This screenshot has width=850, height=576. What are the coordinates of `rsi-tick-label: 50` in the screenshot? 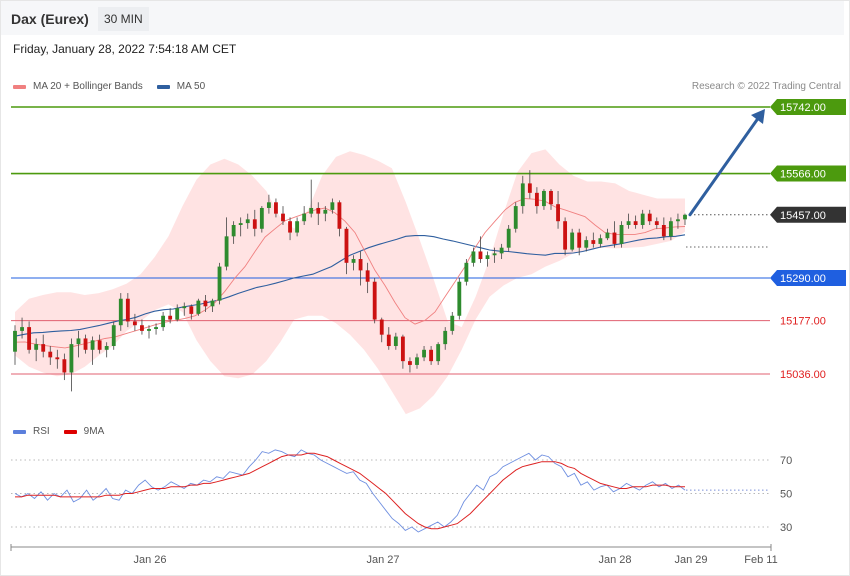 It's located at (786, 495).